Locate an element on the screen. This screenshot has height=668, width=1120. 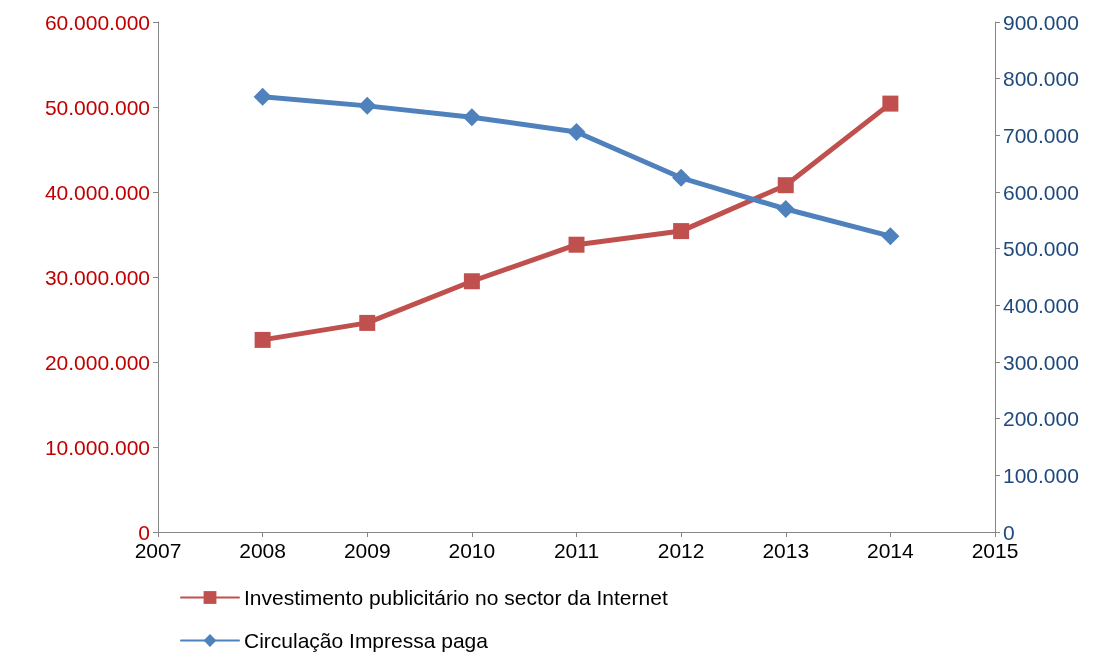
y2-tick-label: 300.000 is located at coordinates (1041, 362).